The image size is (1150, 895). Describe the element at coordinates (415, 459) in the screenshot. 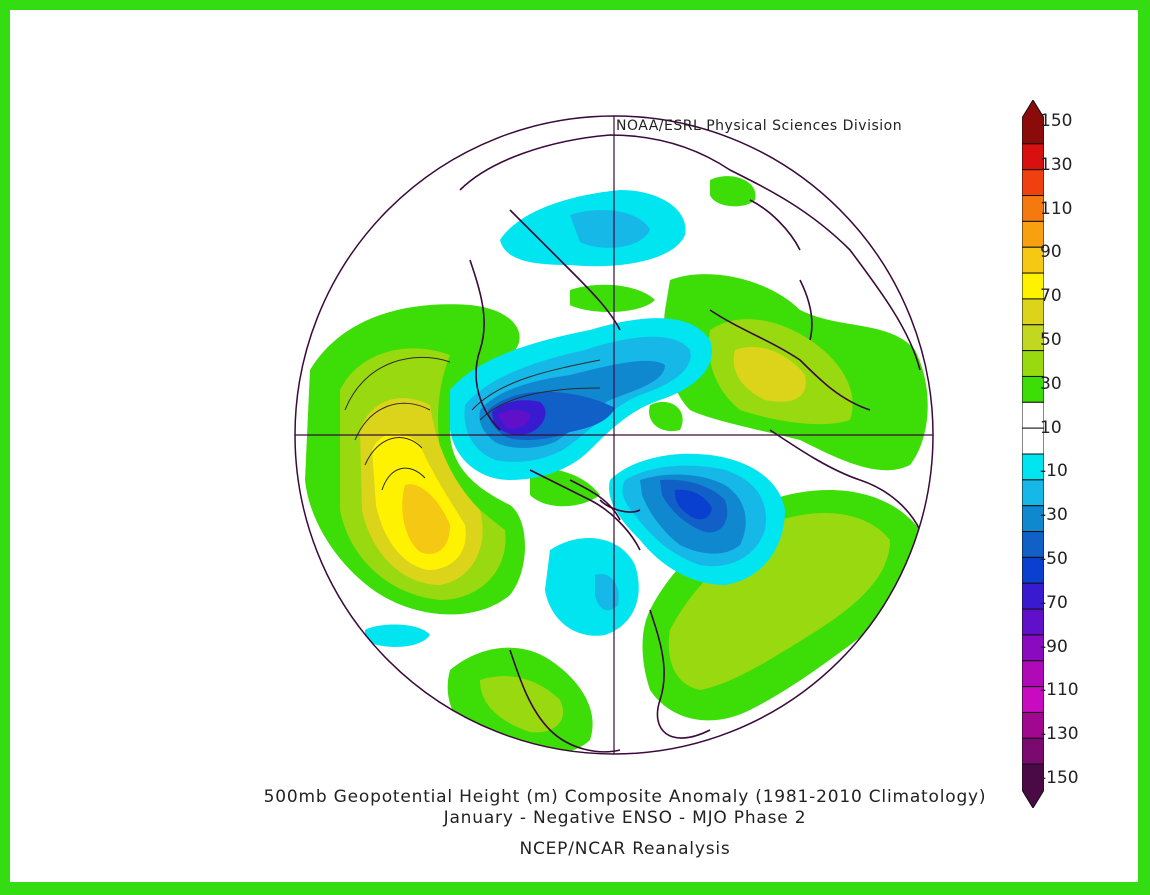

I see `positive-anomaly-pacific` at that location.